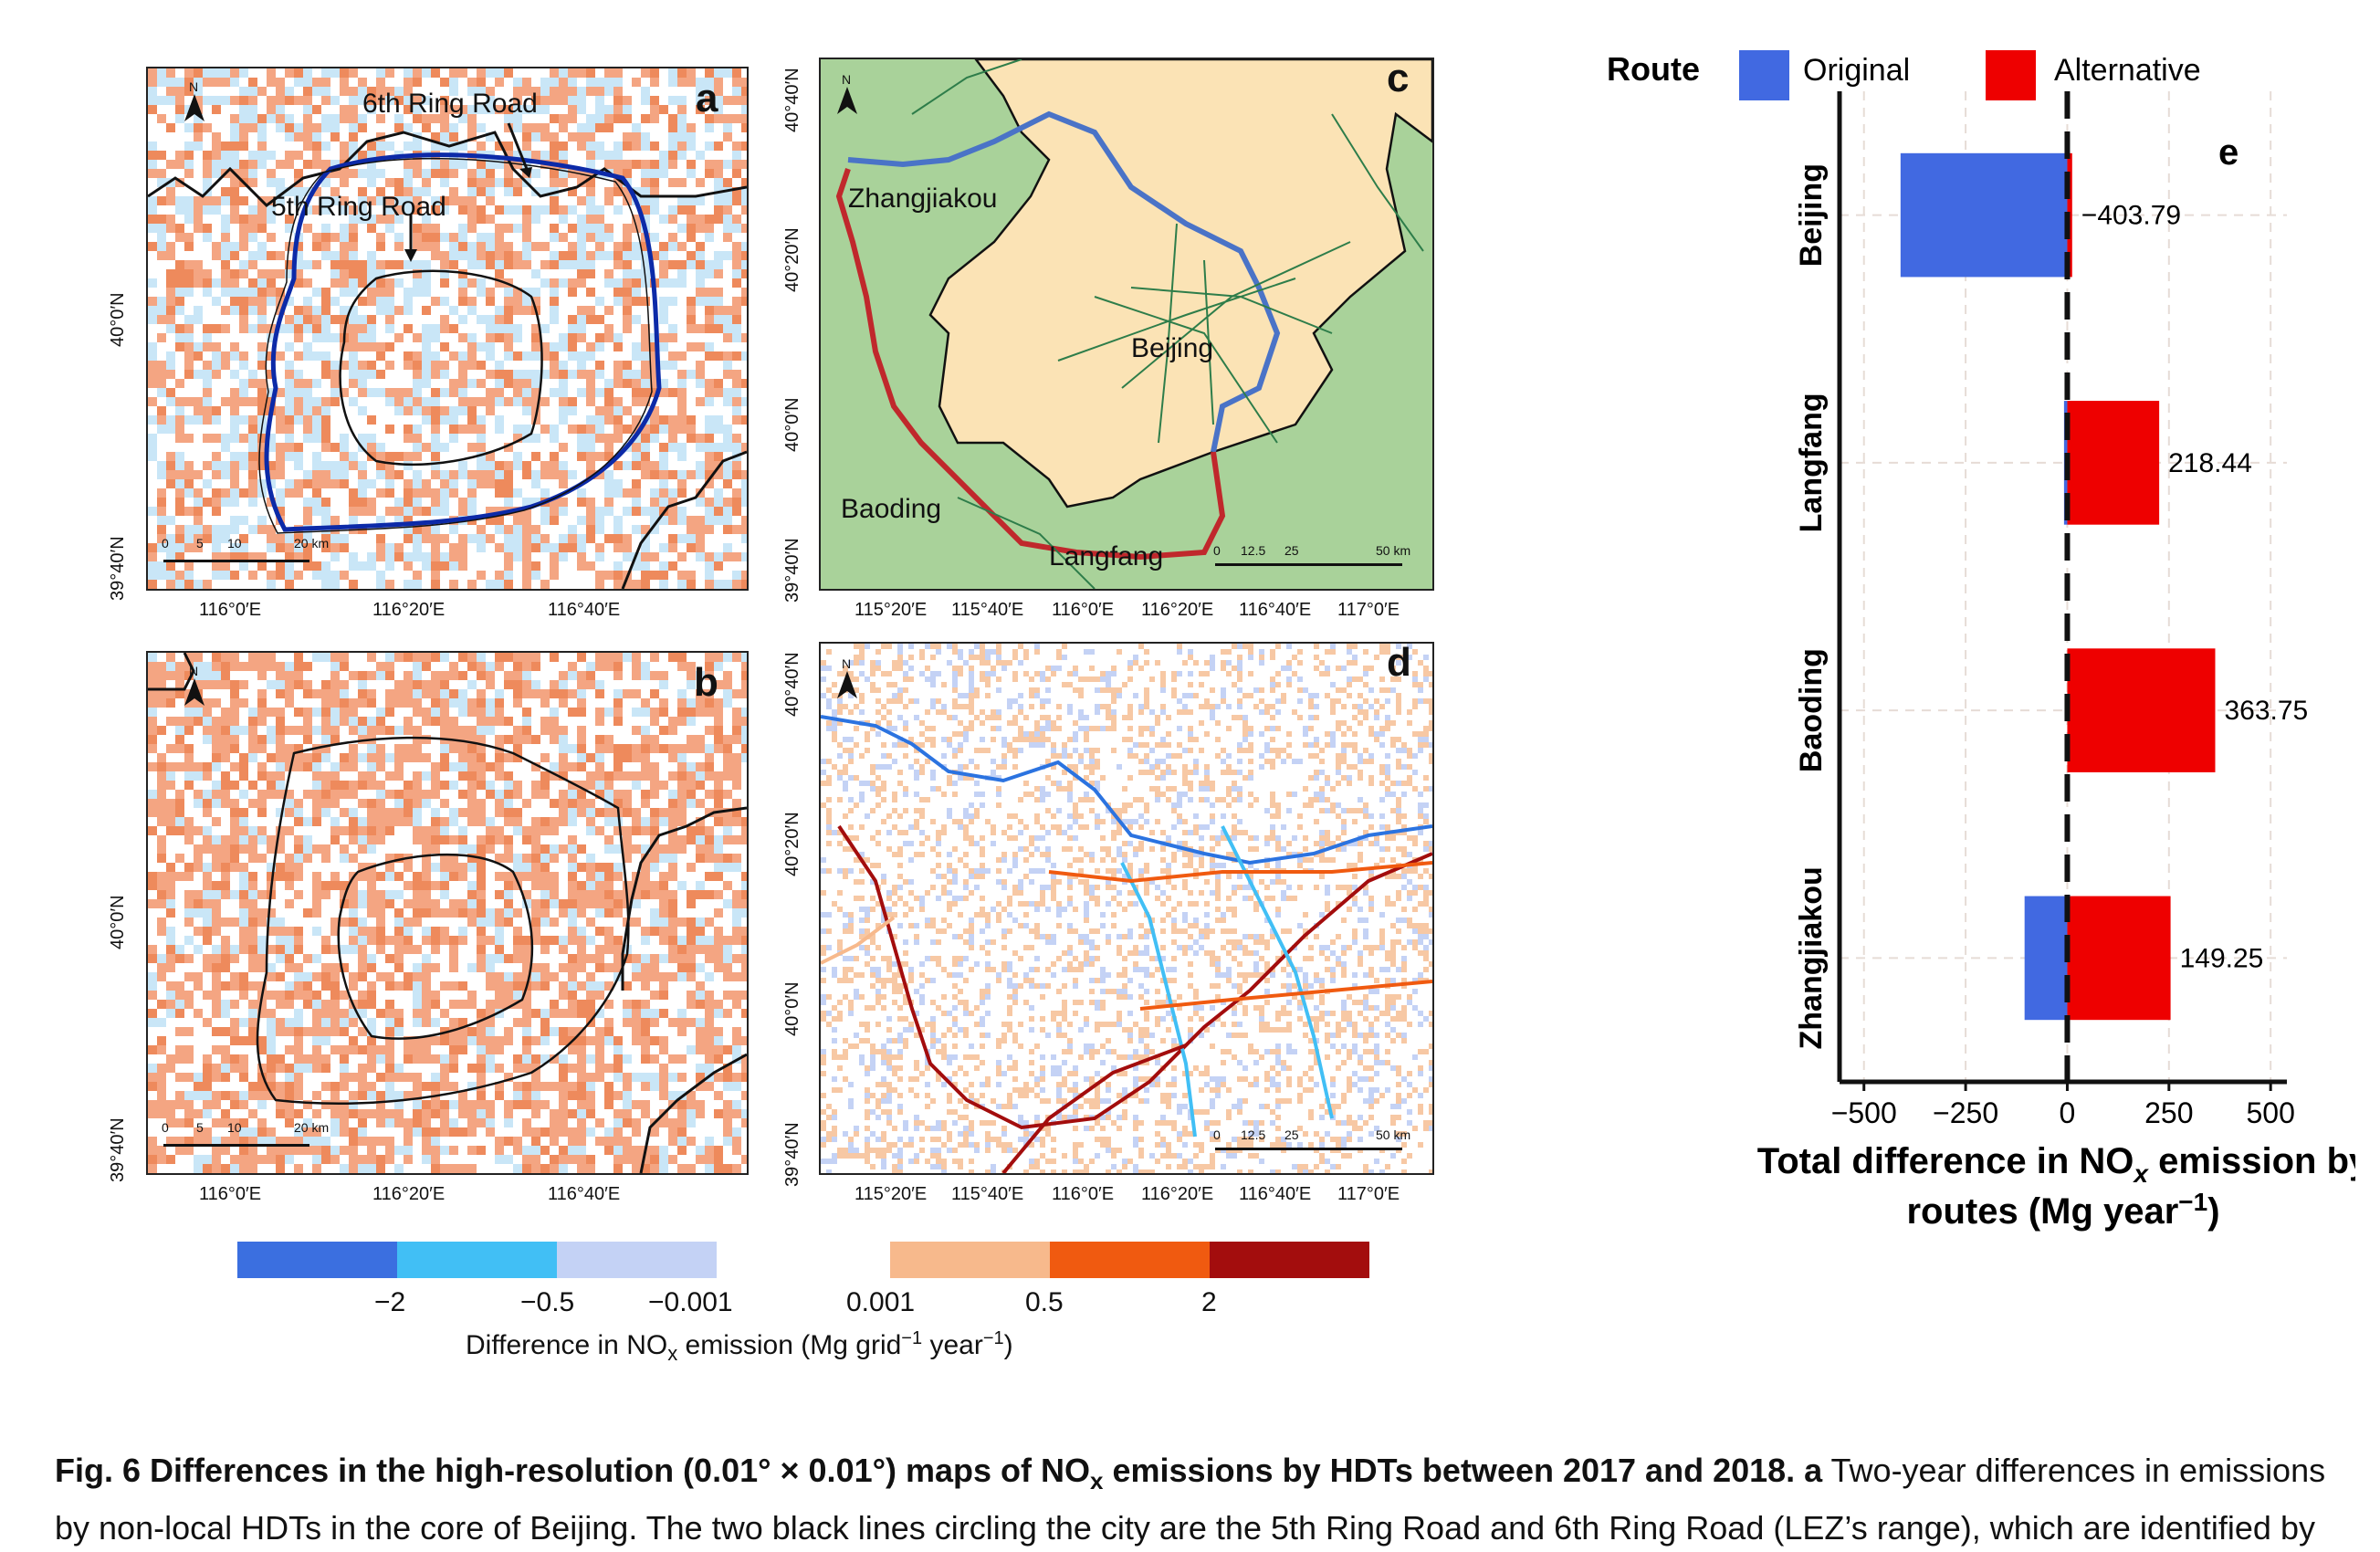 Image resolution: width=2380 pixels, height=1552 pixels. Describe the element at coordinates (690, 1302) in the screenshot. I see `legend-tick-3: −0.001` at that location.